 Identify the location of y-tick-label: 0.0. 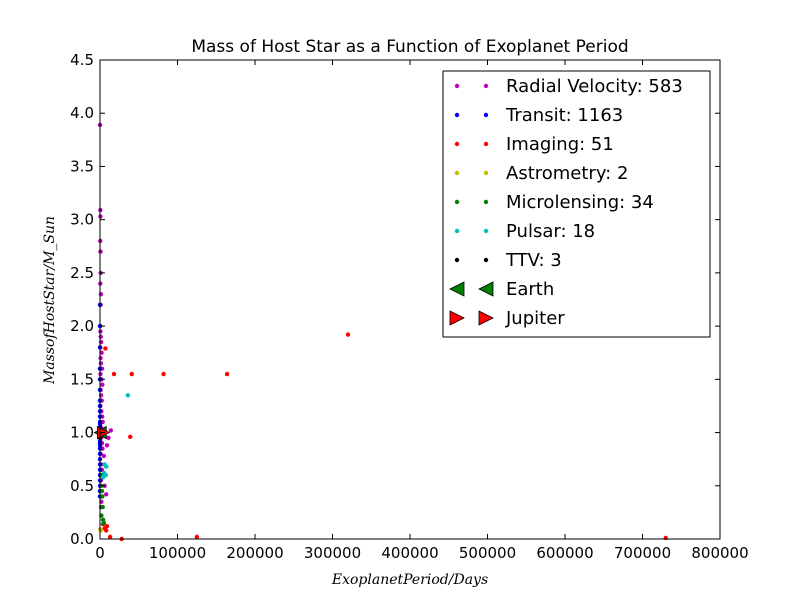
(82, 539).